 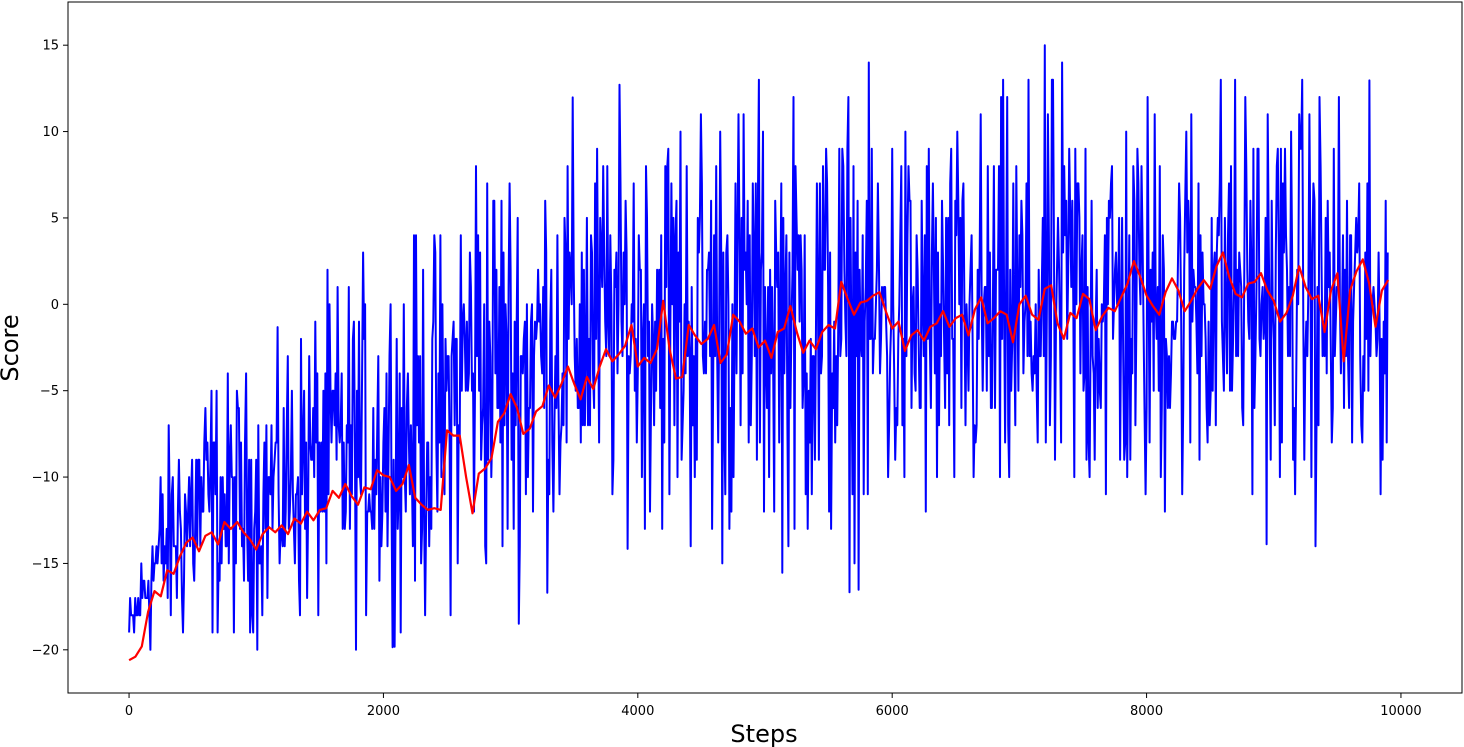 I want to click on x-tick-label: 10000, so click(x=1400, y=711).